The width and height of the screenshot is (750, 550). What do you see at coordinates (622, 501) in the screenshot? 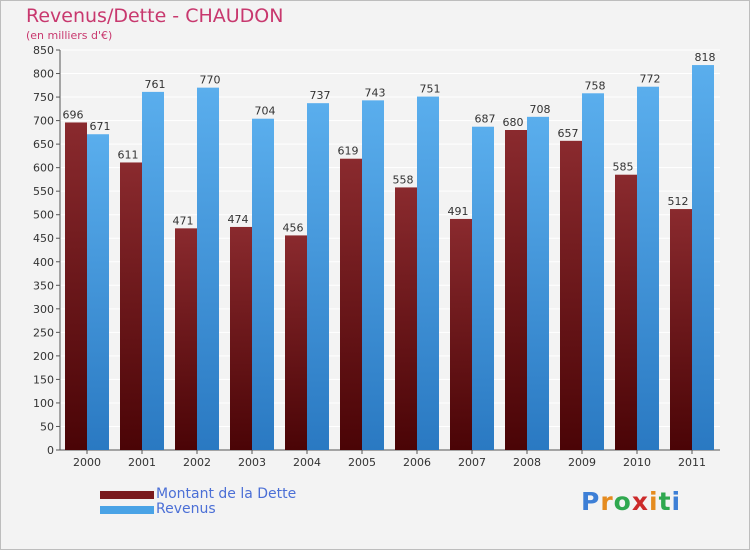
I see `logo-letter: o` at bounding box center [622, 501].